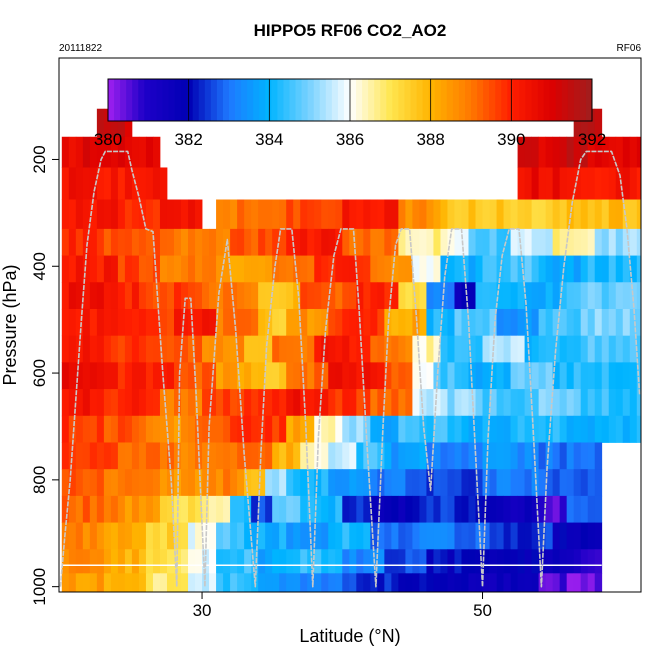  I want to click on colorbar-tick-label: 386, so click(350, 139).